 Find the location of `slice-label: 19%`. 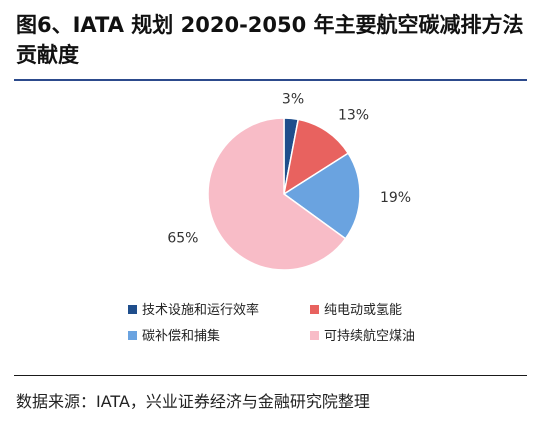

slice-label: 19% is located at coordinates (395, 198).